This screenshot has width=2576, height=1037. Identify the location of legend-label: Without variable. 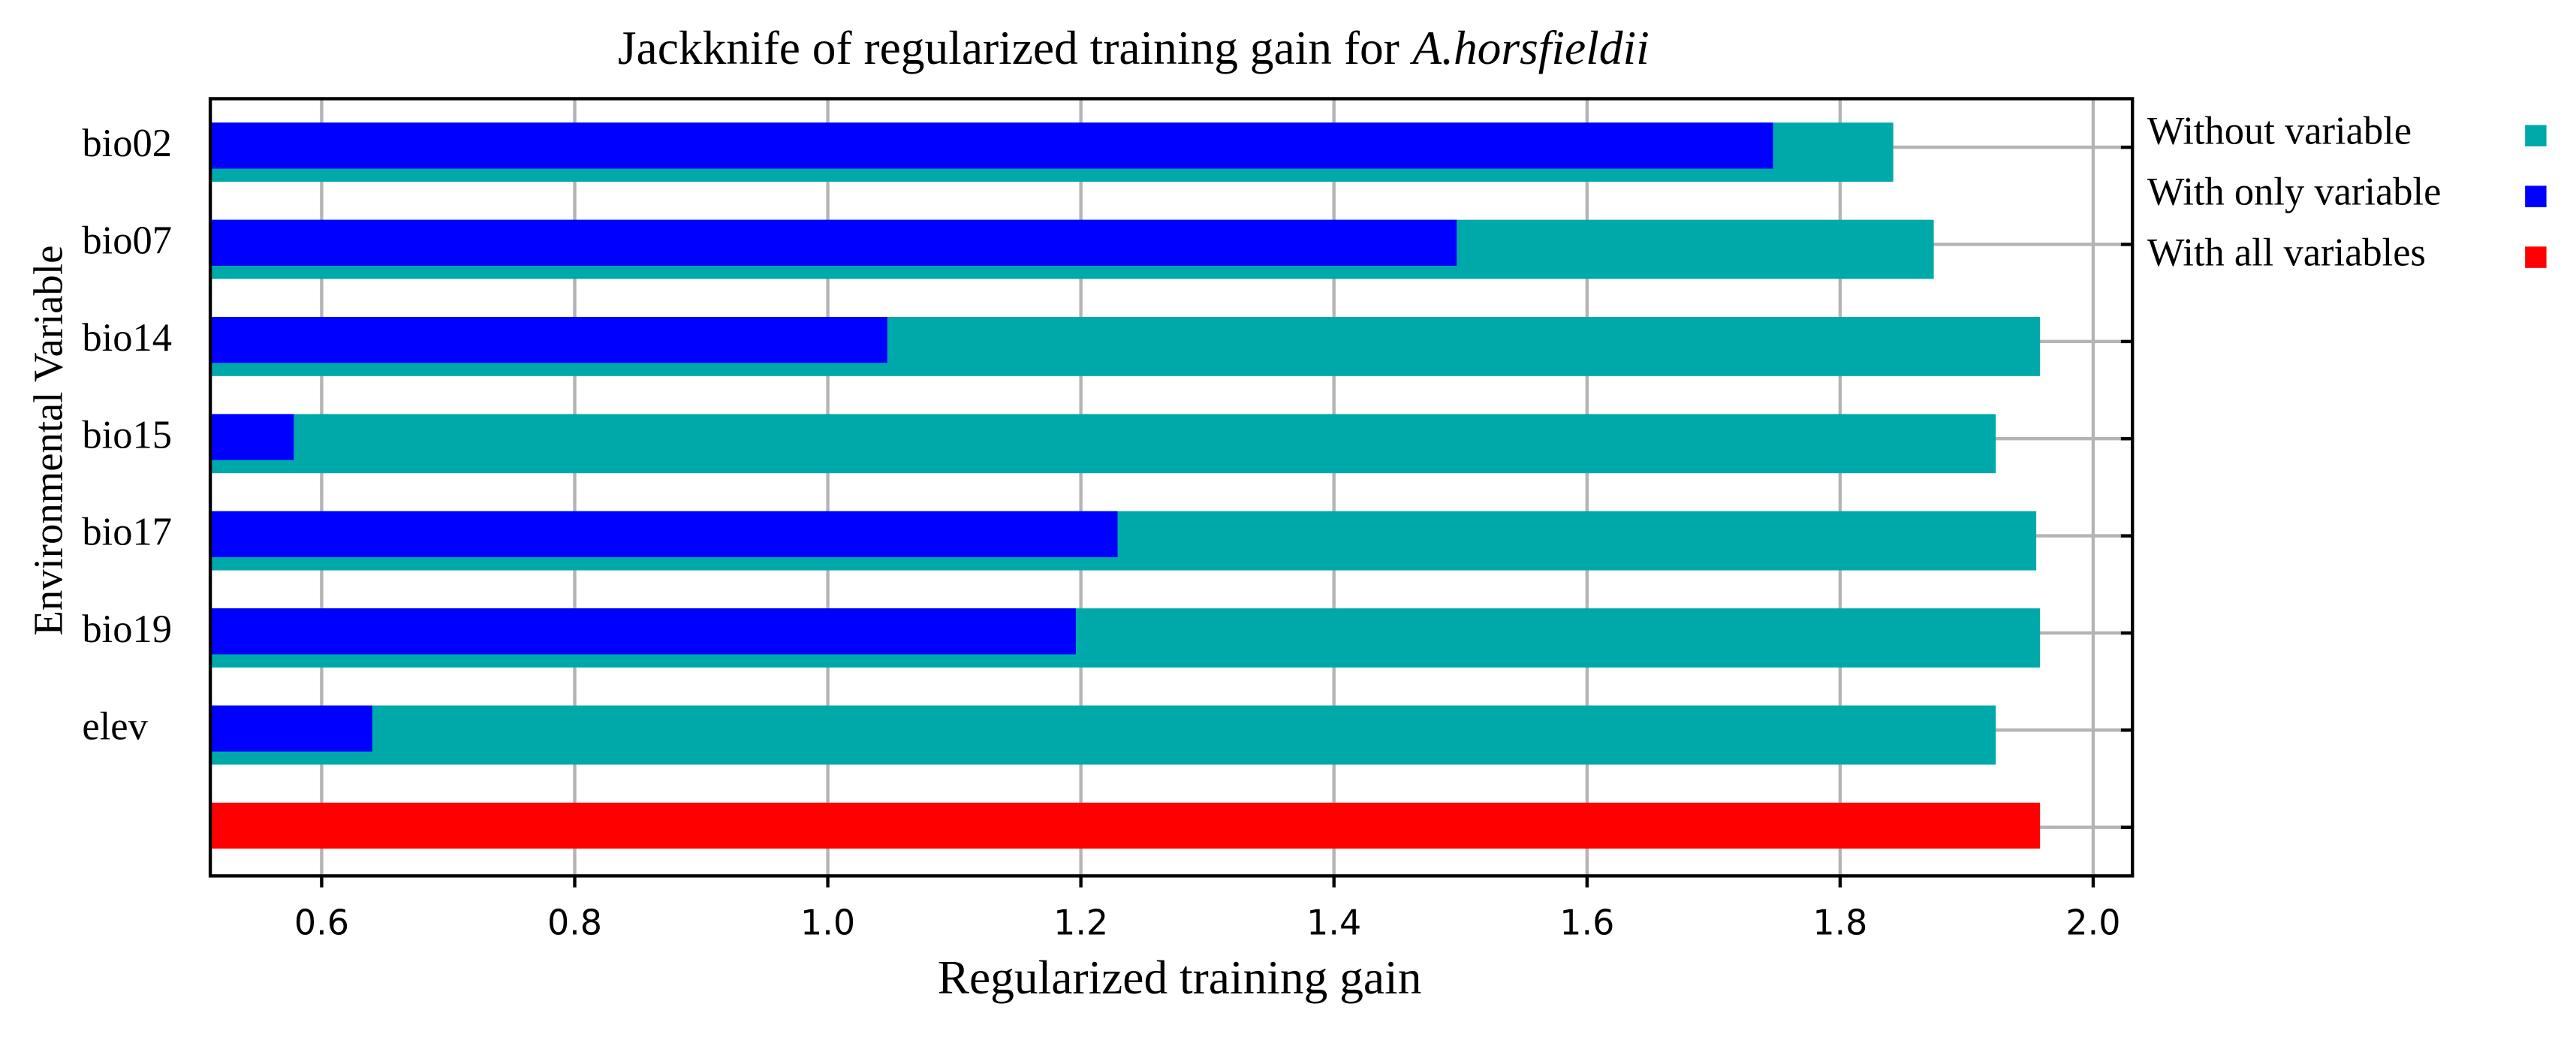
(2279, 131).